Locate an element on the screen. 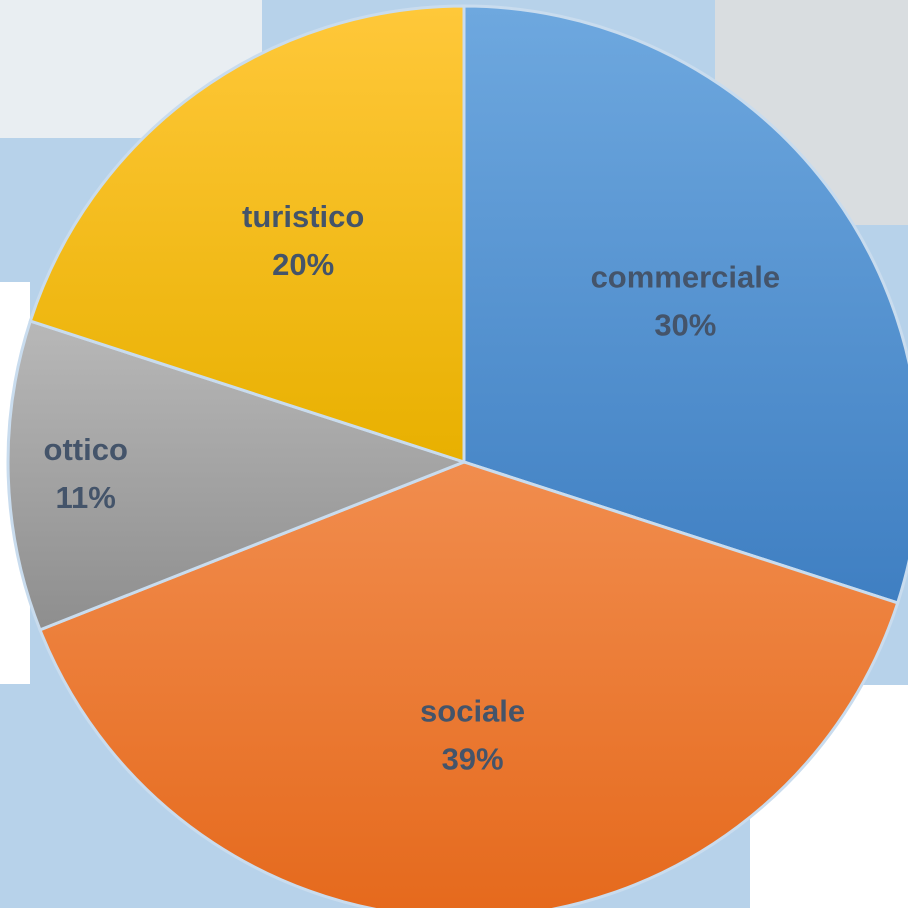  category-label: ottico is located at coordinates (86, 449).